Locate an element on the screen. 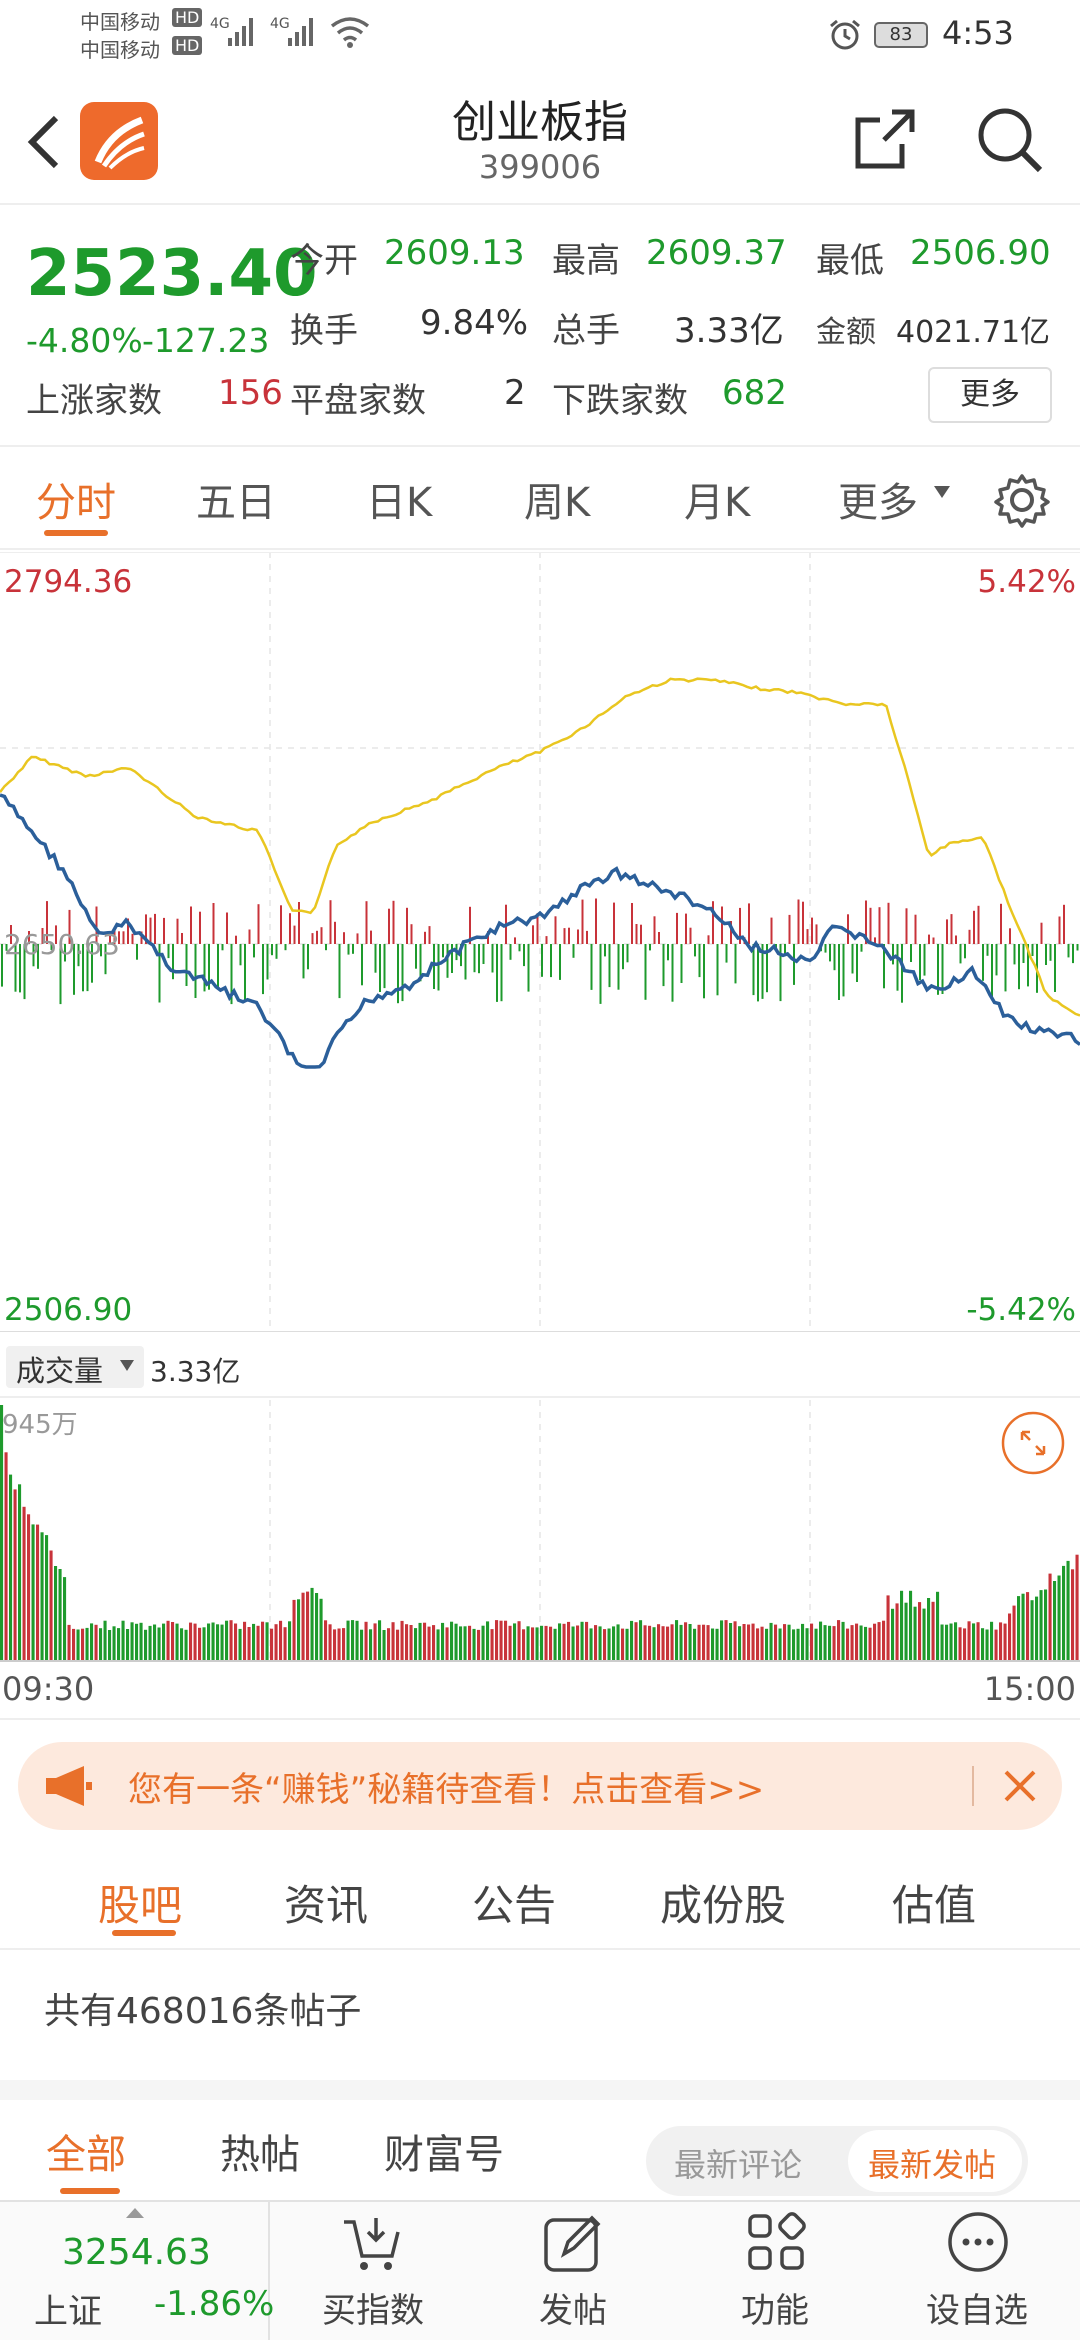  tab-valuation: 估值 is located at coordinates (934, 1905).